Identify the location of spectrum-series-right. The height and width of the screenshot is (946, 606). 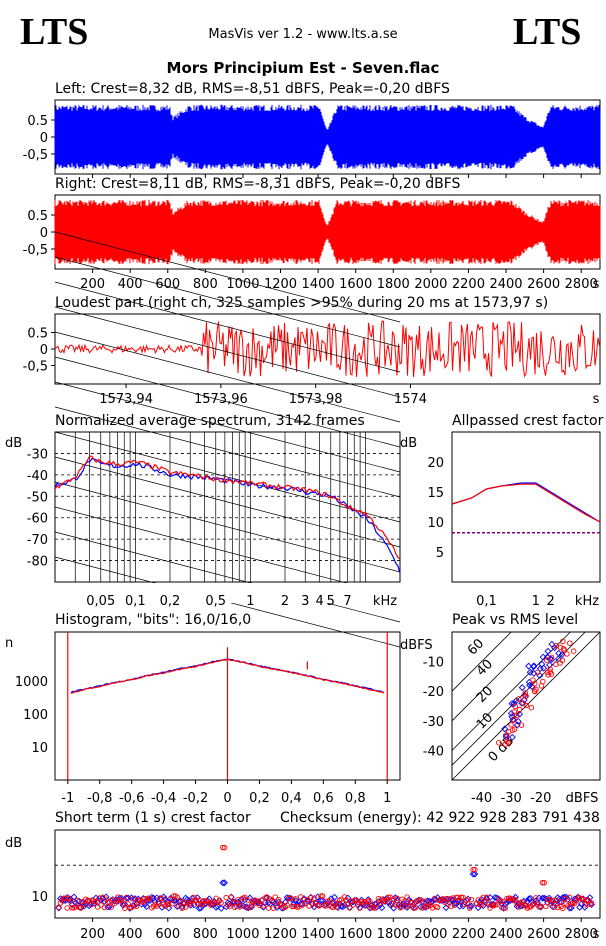
(227, 507).